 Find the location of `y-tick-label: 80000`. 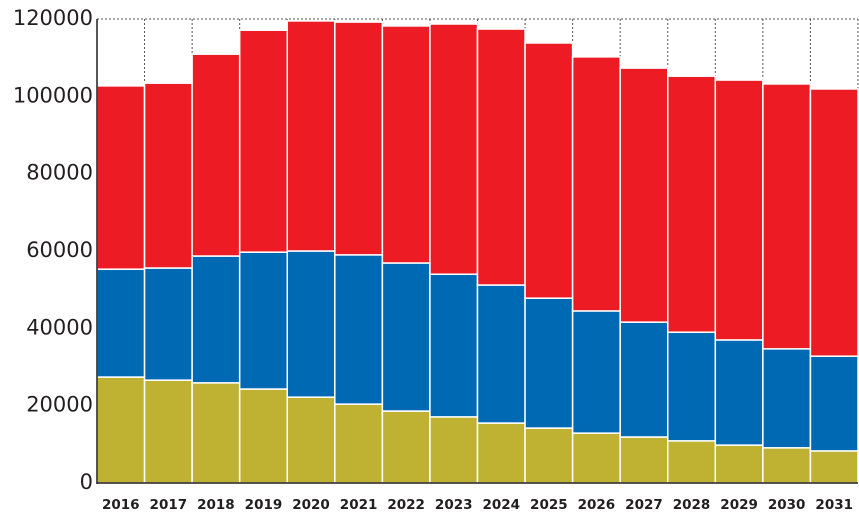

y-tick-label: 80000 is located at coordinates (59, 173).